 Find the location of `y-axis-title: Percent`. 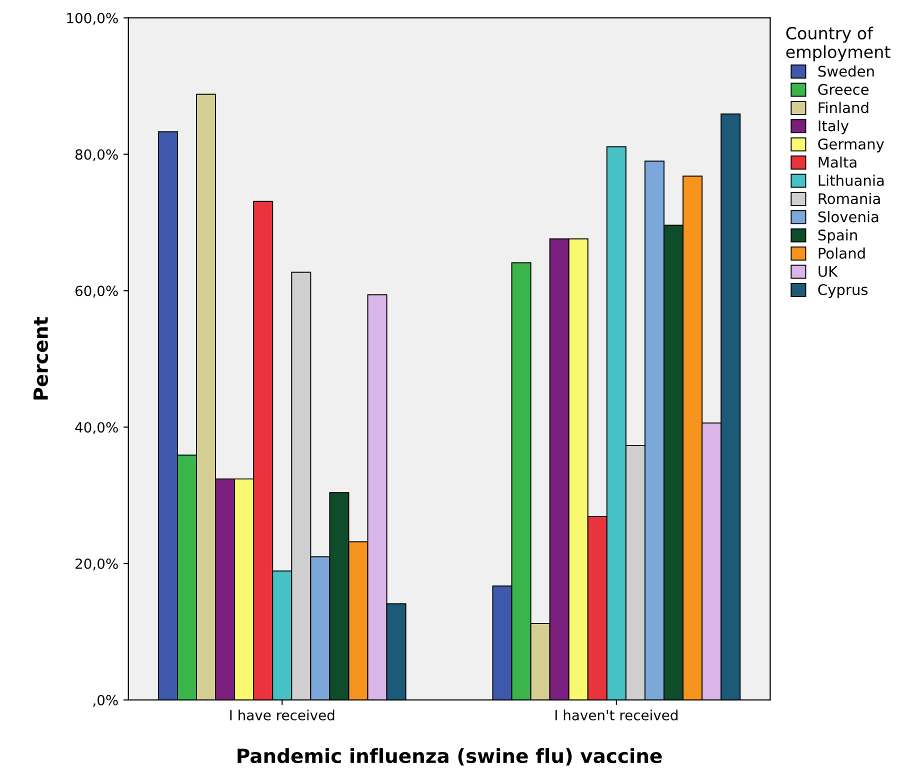

y-axis-title: Percent is located at coordinates (41, 358).